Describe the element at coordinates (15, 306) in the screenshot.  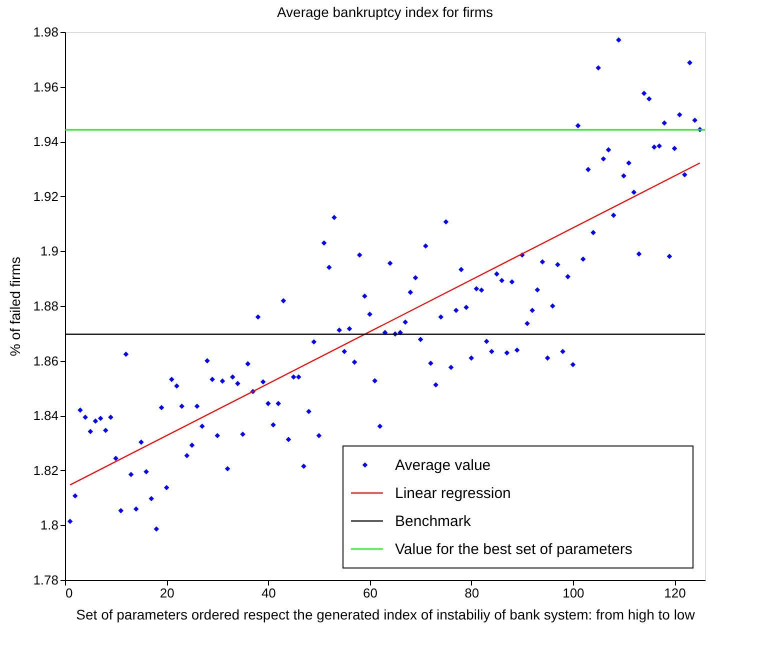
I see `y-axis-title: % of failed firms` at that location.